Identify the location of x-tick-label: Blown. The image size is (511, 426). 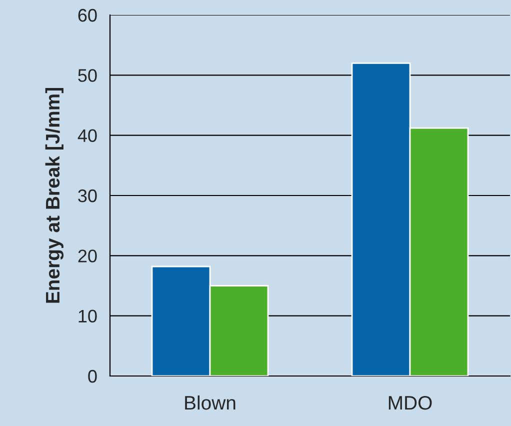
(210, 402).